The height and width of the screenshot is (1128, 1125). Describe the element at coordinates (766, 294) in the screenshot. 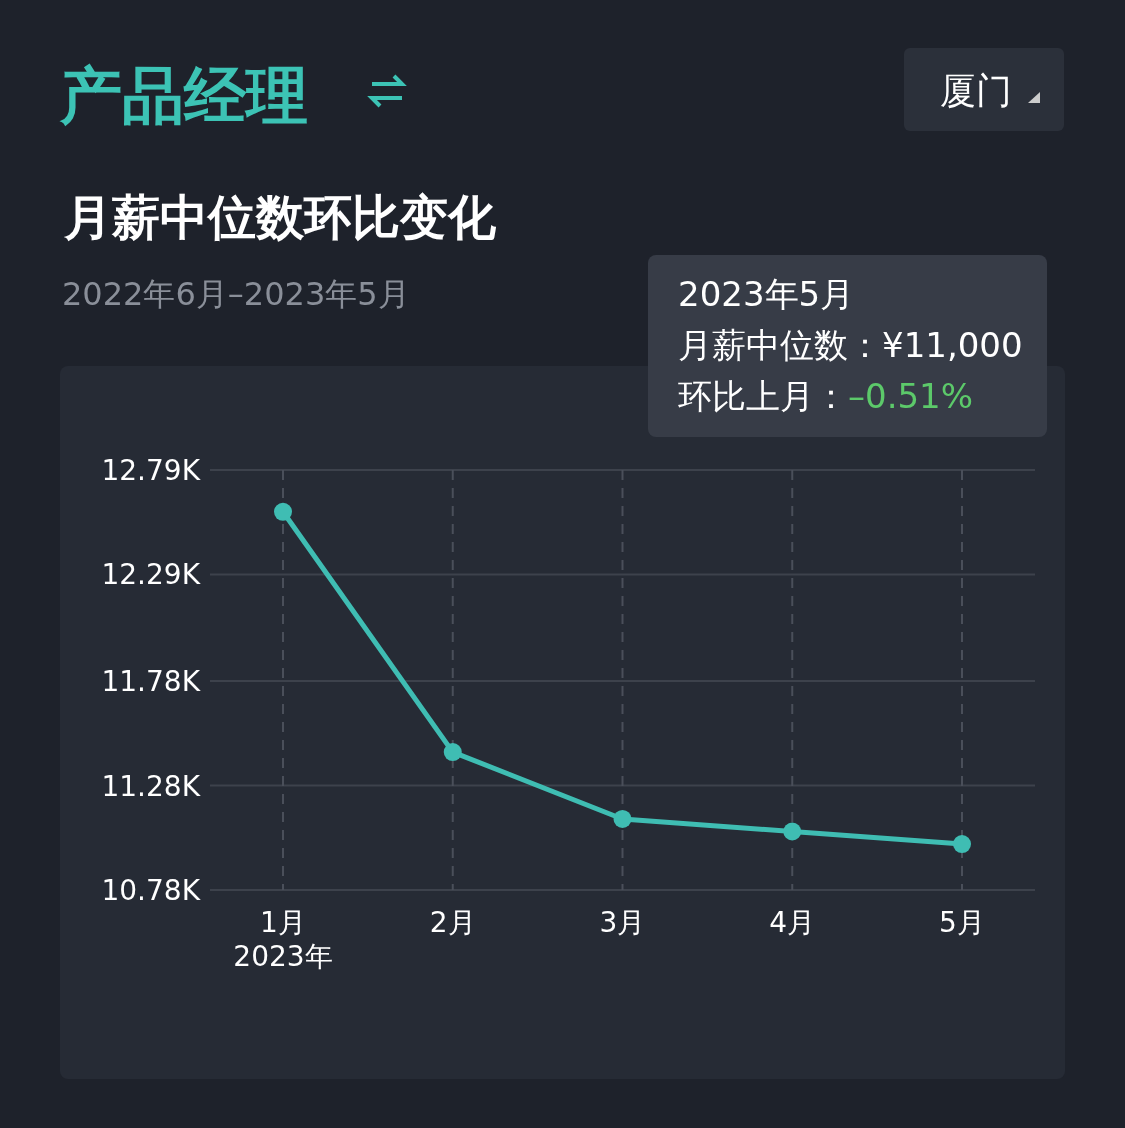

I see `text: 2023年5月` at that location.